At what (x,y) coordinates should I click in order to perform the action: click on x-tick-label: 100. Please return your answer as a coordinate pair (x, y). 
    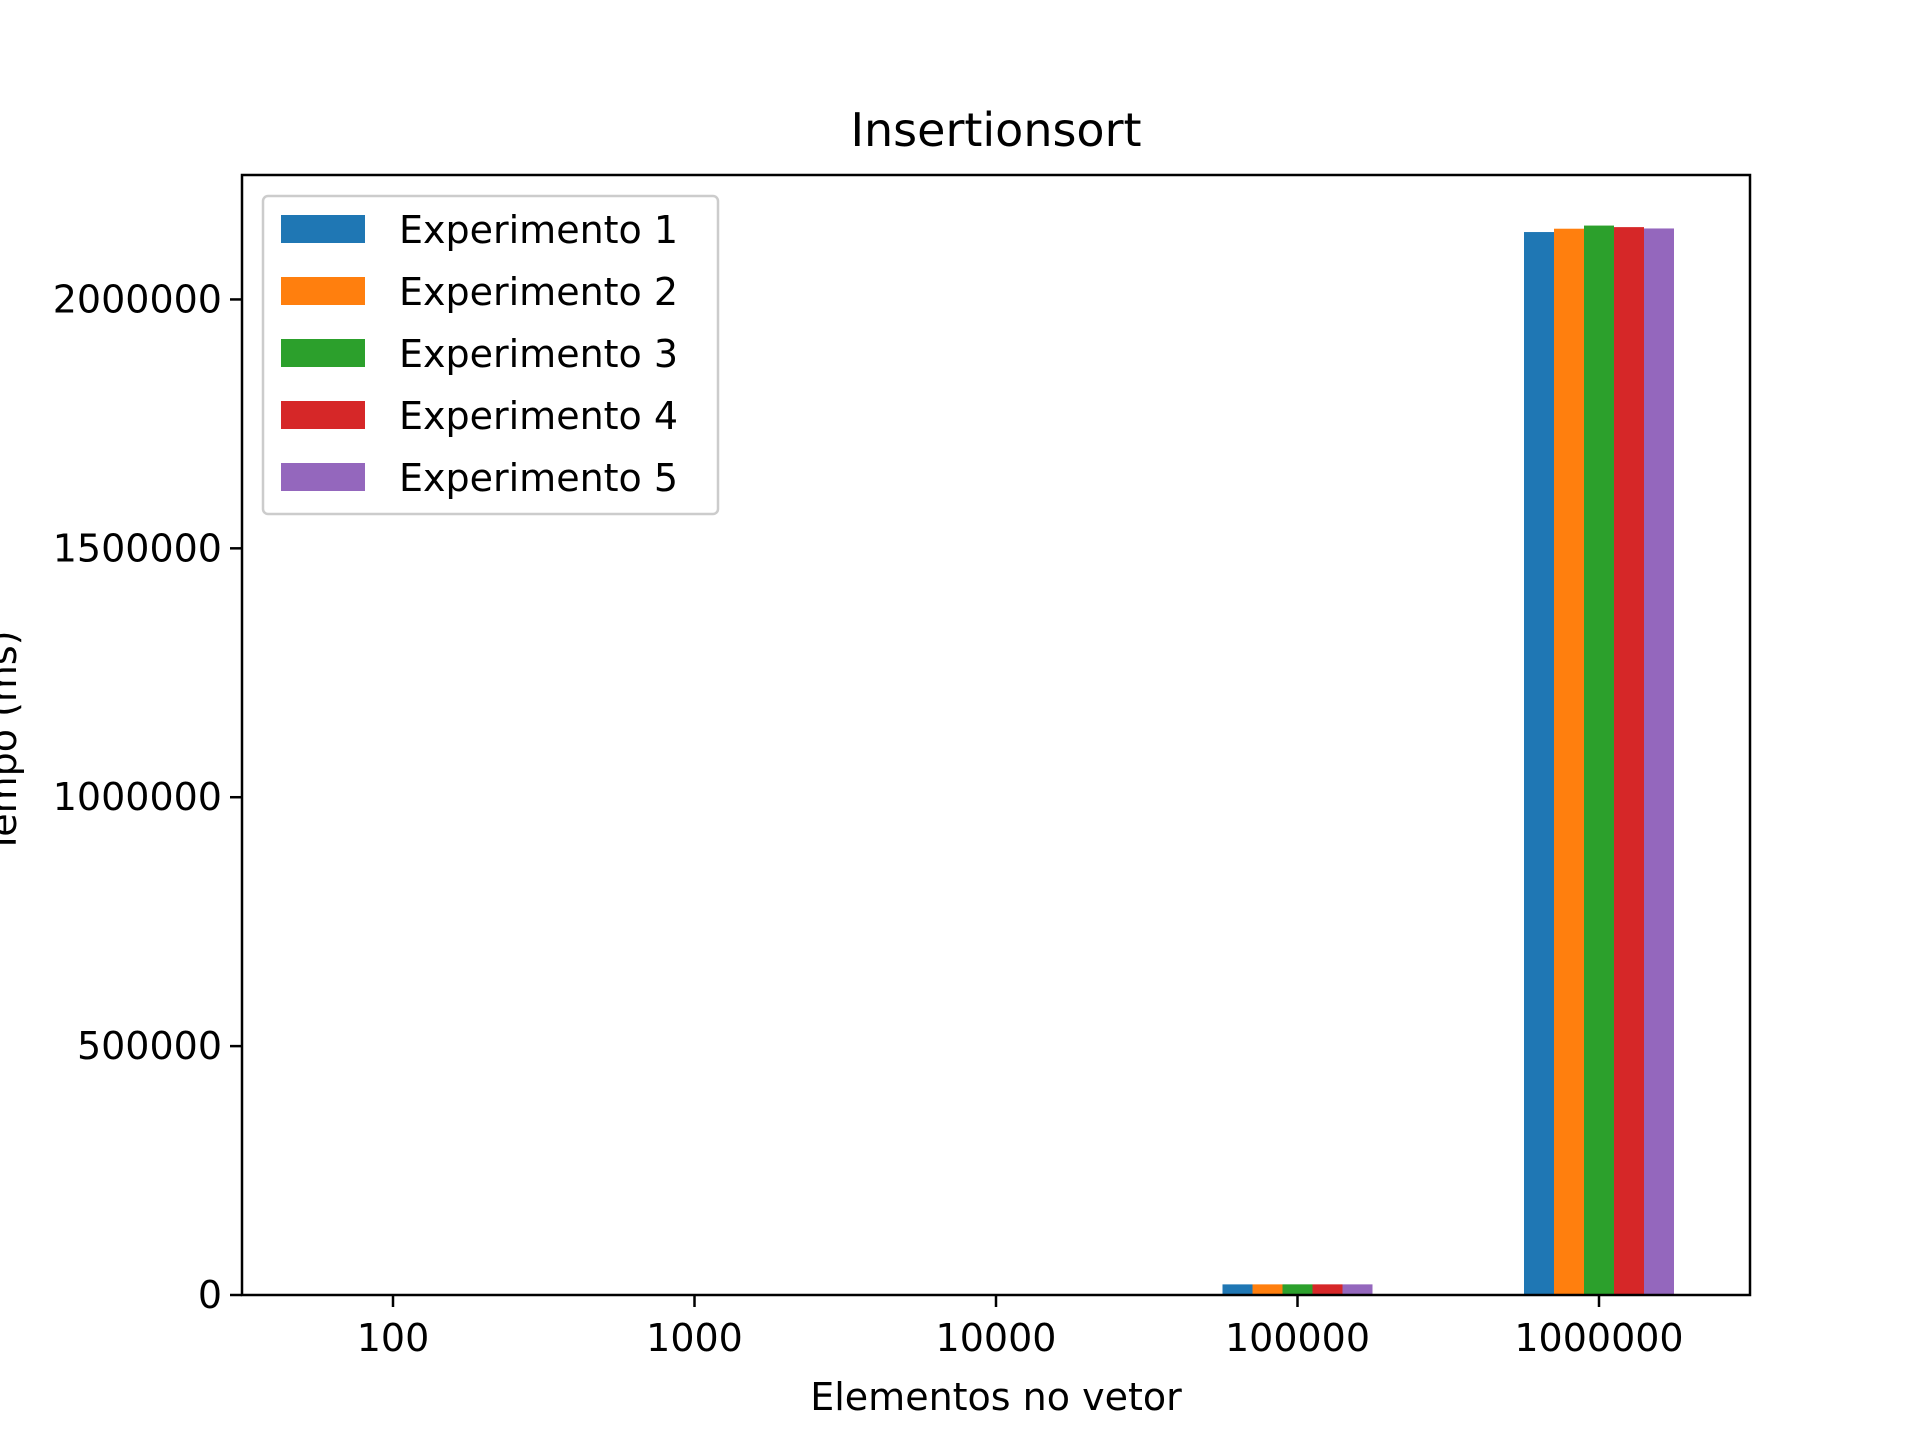
    Looking at the image, I should click on (393, 1338).